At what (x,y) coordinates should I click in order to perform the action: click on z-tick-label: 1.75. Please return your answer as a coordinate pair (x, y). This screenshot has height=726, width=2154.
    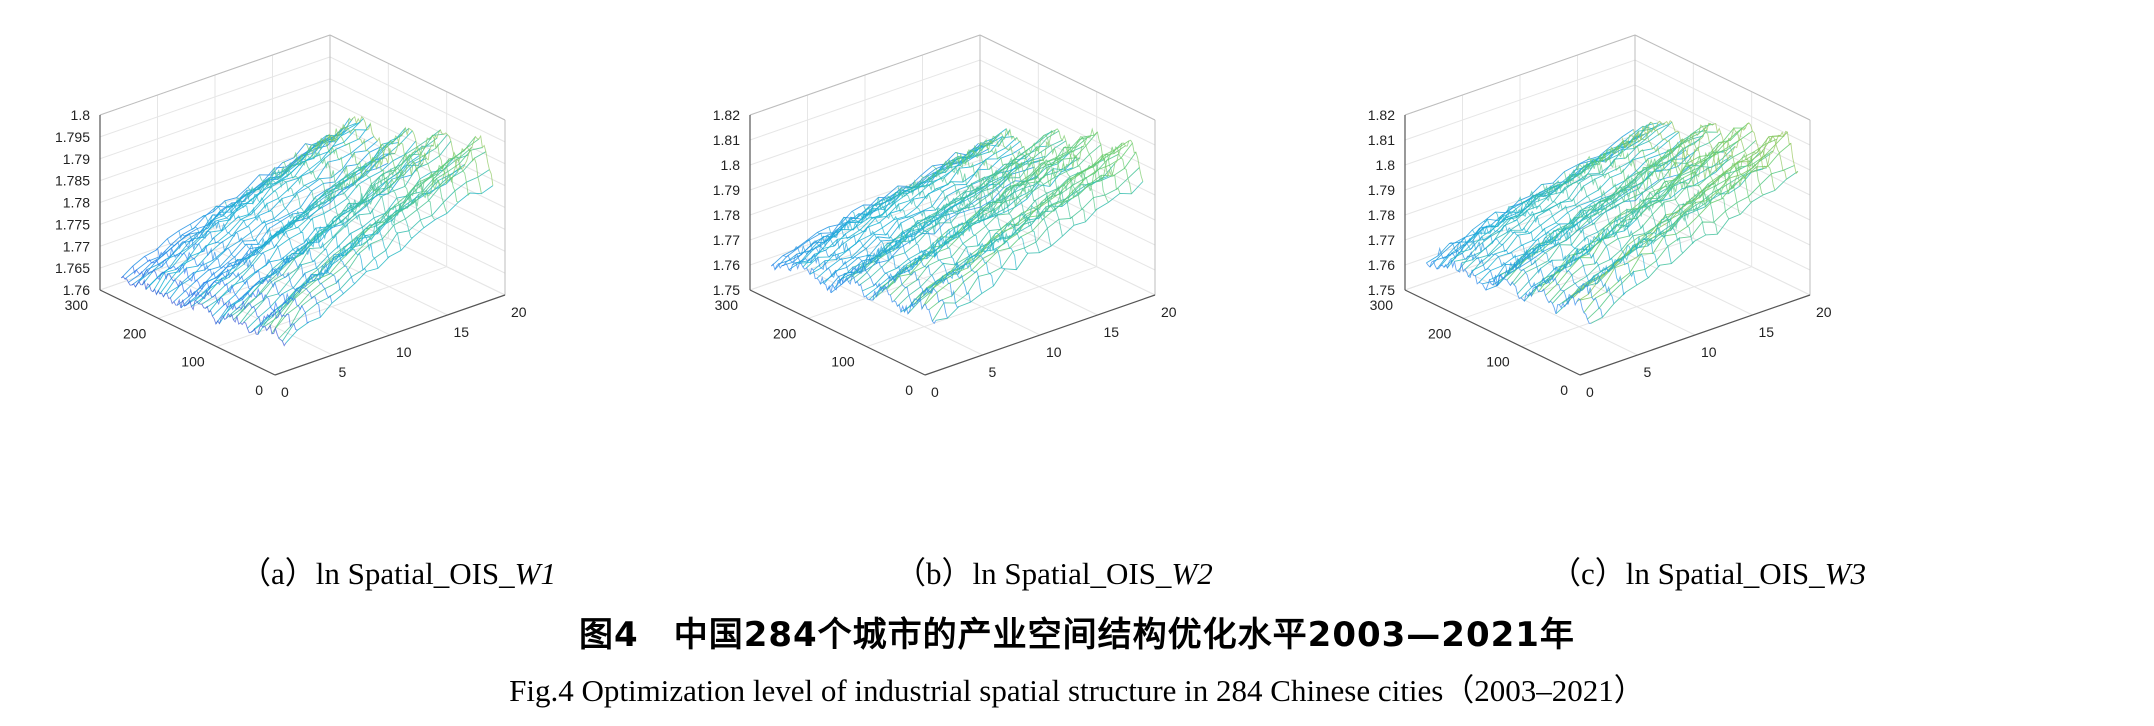
    Looking at the image, I should click on (726, 290).